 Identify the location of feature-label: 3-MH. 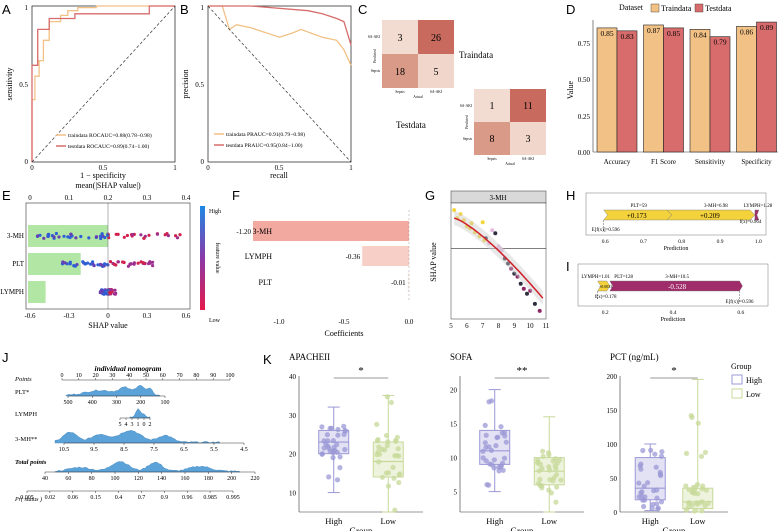
(15, 236).